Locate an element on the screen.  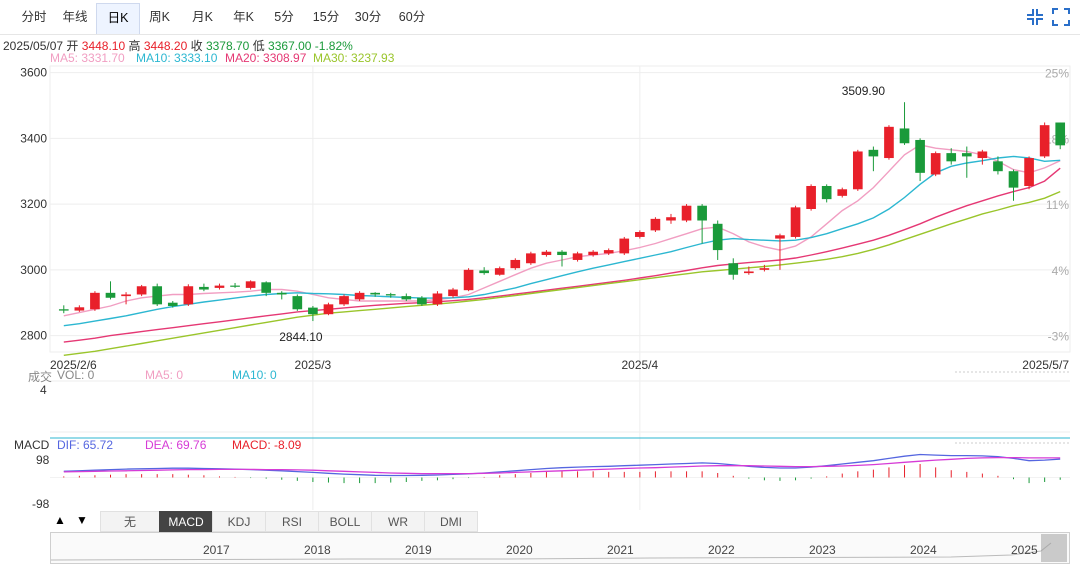
extreme-annotation: 2844.10 is located at coordinates (301, 337).